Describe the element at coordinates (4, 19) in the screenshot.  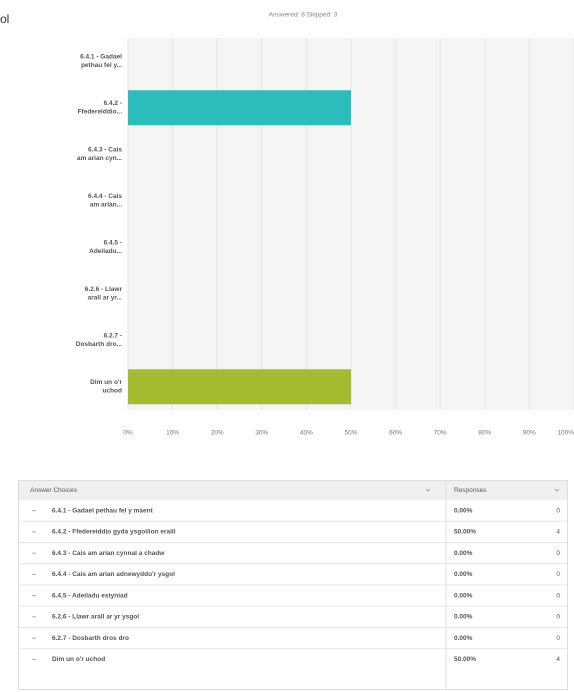
I see `cut-text: ol` at that location.